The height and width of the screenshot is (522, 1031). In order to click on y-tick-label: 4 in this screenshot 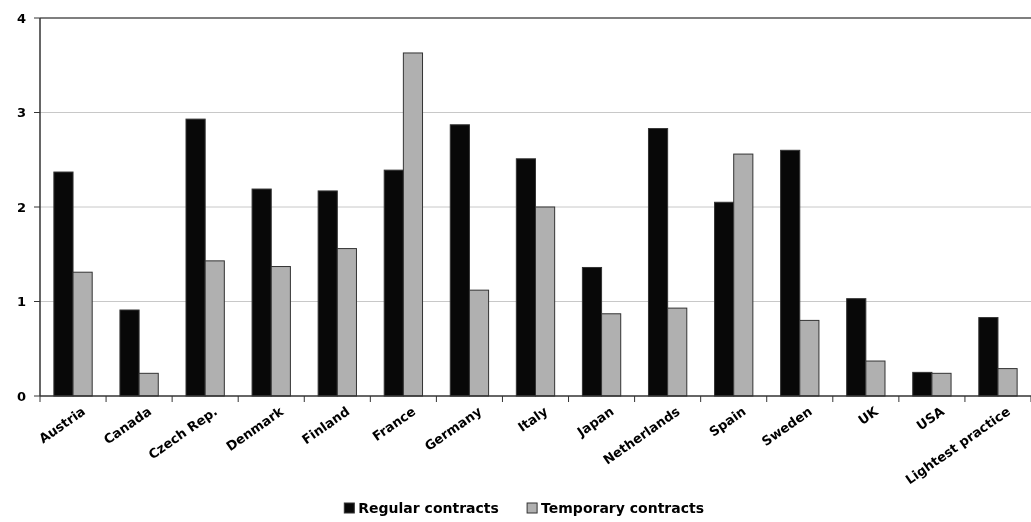, I will do `click(21, 18)`.